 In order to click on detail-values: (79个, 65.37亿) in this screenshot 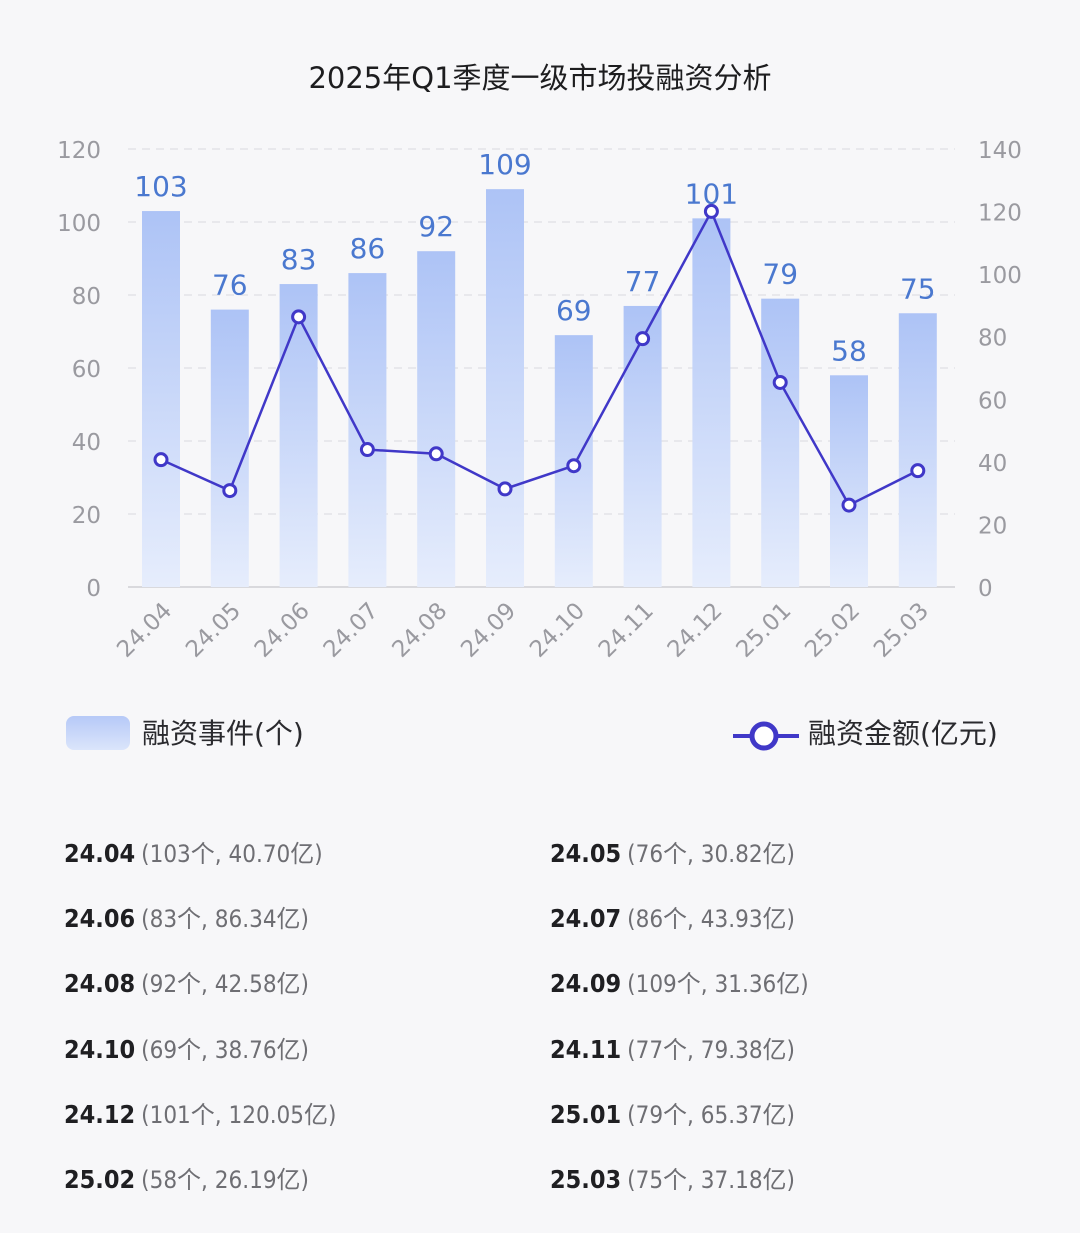, I will do `click(711, 1115)`.